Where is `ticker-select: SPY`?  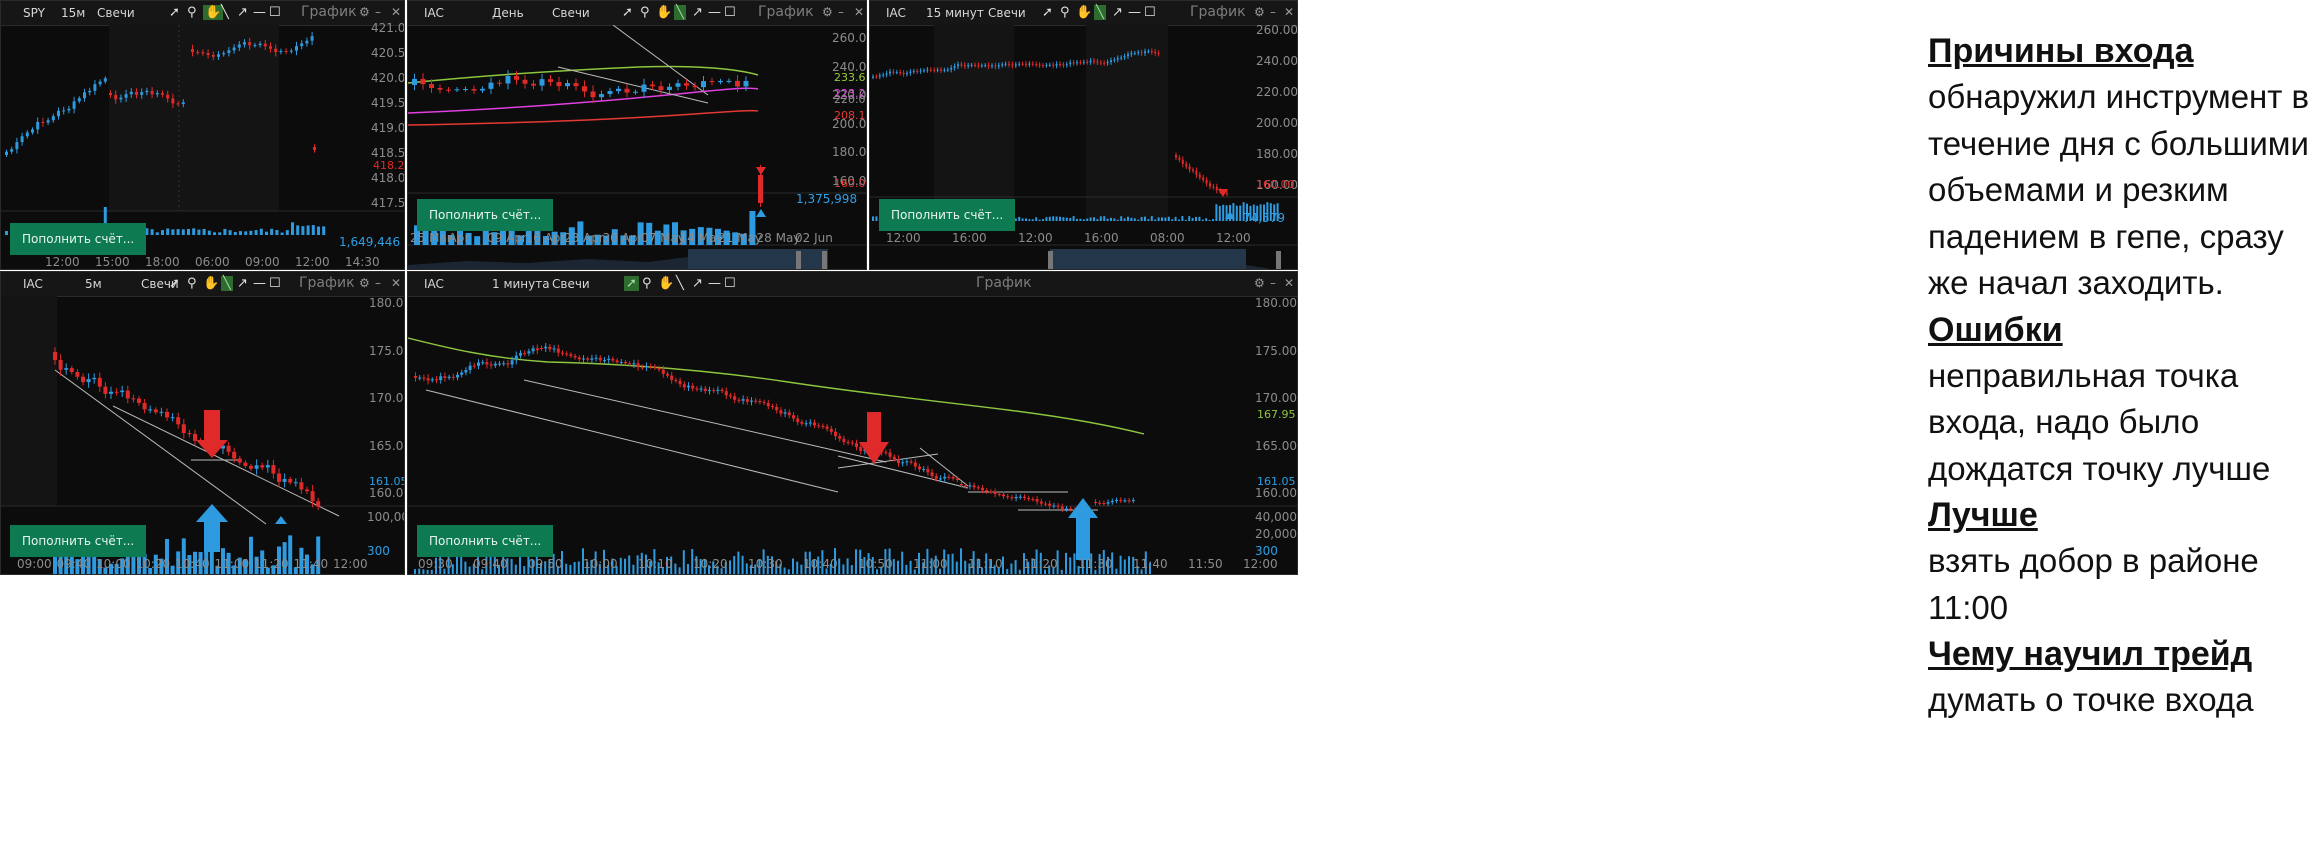
ticker-select: SPY is located at coordinates (34, 13).